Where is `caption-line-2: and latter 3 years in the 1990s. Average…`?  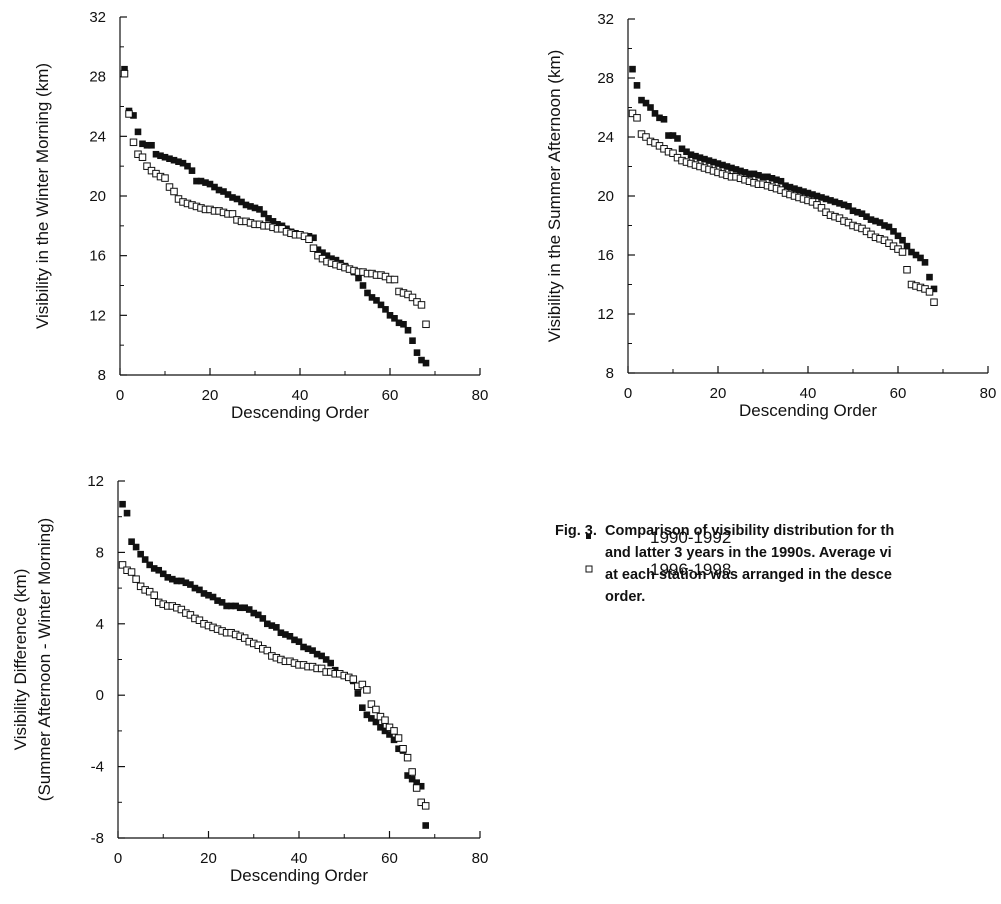
caption-line-2: and latter 3 years in the 1990s. Average… is located at coordinates (748, 553).